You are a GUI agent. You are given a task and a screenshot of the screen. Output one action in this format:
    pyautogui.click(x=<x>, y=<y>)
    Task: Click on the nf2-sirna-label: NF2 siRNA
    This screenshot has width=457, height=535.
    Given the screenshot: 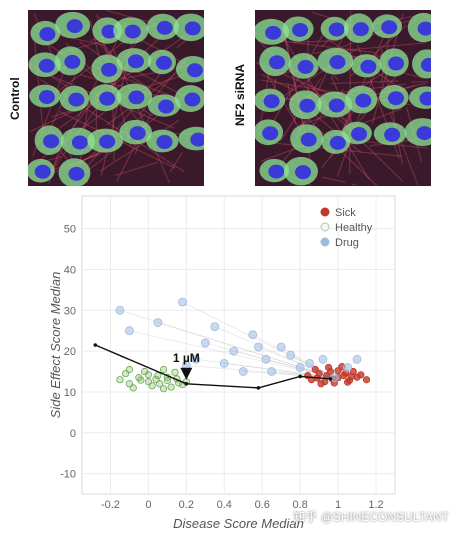 What is the action you would take?
    pyautogui.click(x=240, y=94)
    